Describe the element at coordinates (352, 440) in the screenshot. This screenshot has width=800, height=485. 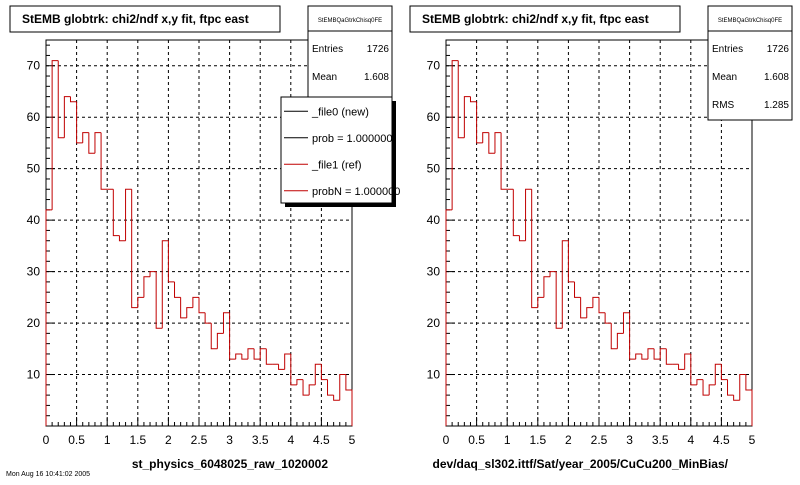
I see `x-tick-label: 5` at that location.